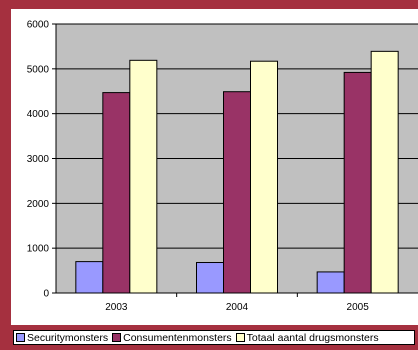  I want to click on bar-totaal-aantal-drugsmonsters-2003, so click(143, 176).